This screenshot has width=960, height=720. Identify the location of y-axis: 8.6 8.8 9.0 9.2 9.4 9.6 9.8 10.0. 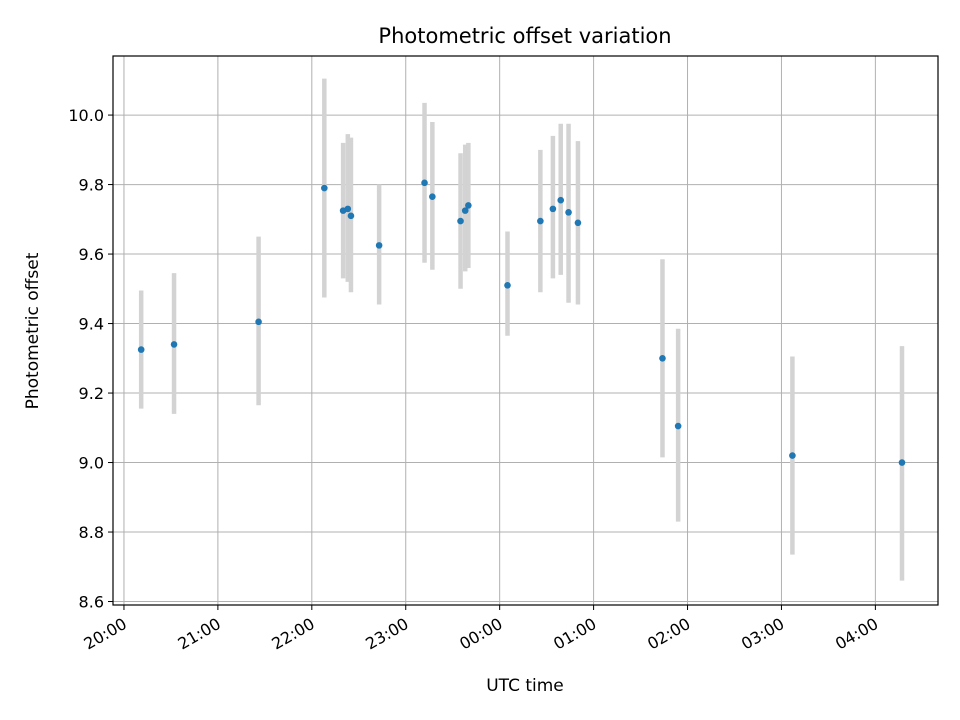
(90, 359).